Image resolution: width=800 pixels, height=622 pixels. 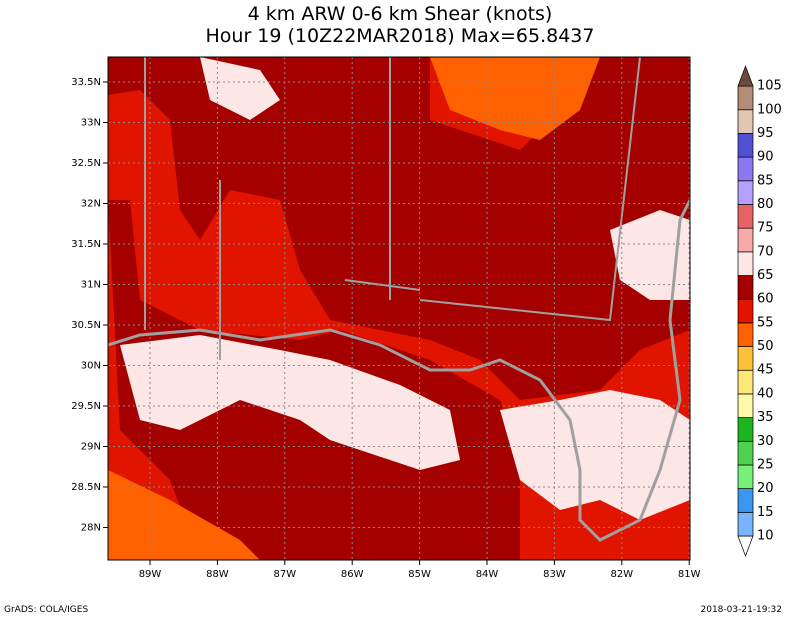 What do you see at coordinates (352, 574) in the screenshot?
I see `lon-label: 86W` at bounding box center [352, 574].